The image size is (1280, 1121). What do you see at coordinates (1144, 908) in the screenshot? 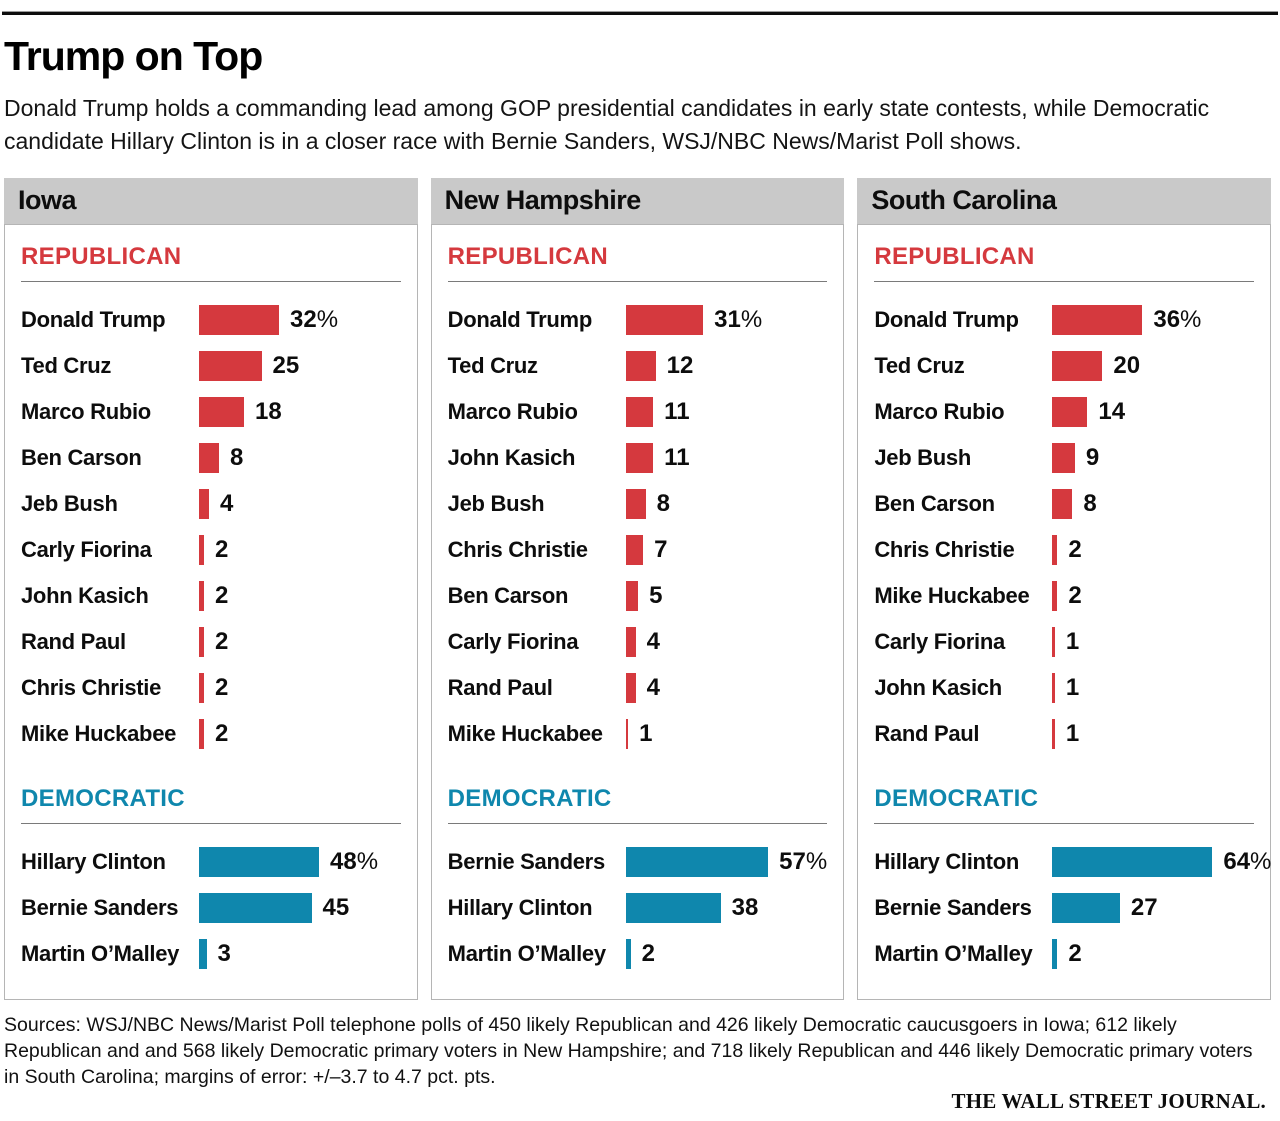
I see `poll-value: 27` at bounding box center [1144, 908].